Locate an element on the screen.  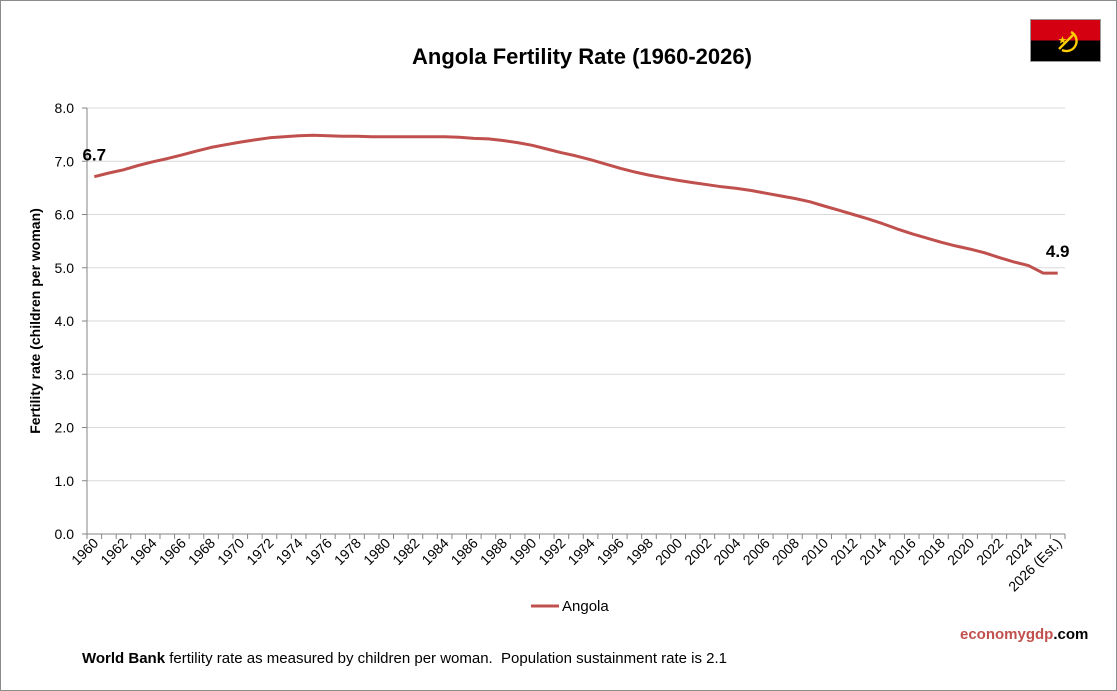
y-tick-labels: 0.0 1.0 2.0 3.0 4.0 5.0 6.0 7.0 8.0 is located at coordinates (65, 321).